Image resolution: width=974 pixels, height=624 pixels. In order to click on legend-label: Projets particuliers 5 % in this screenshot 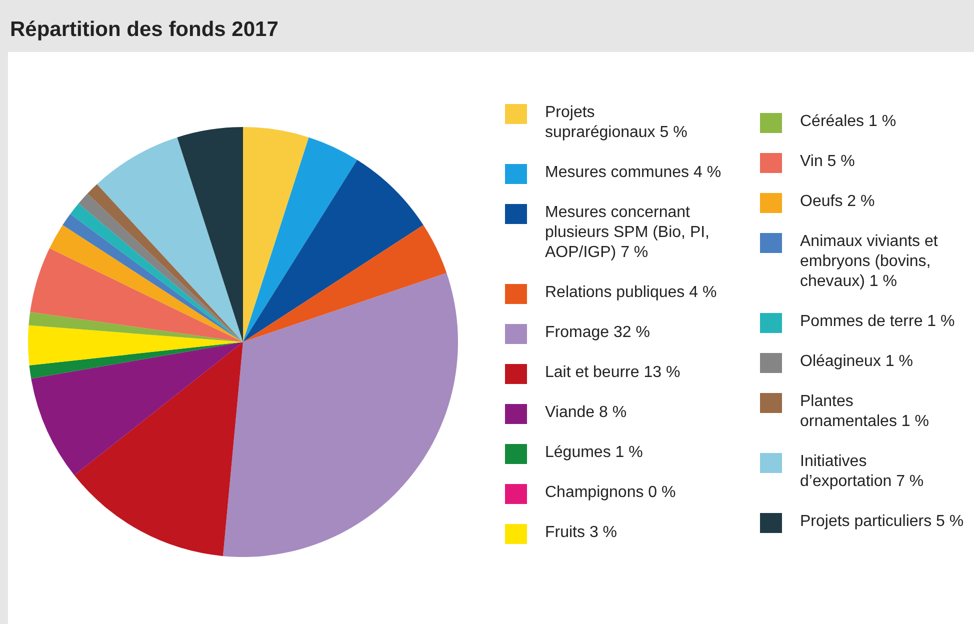, I will do `click(882, 521)`.